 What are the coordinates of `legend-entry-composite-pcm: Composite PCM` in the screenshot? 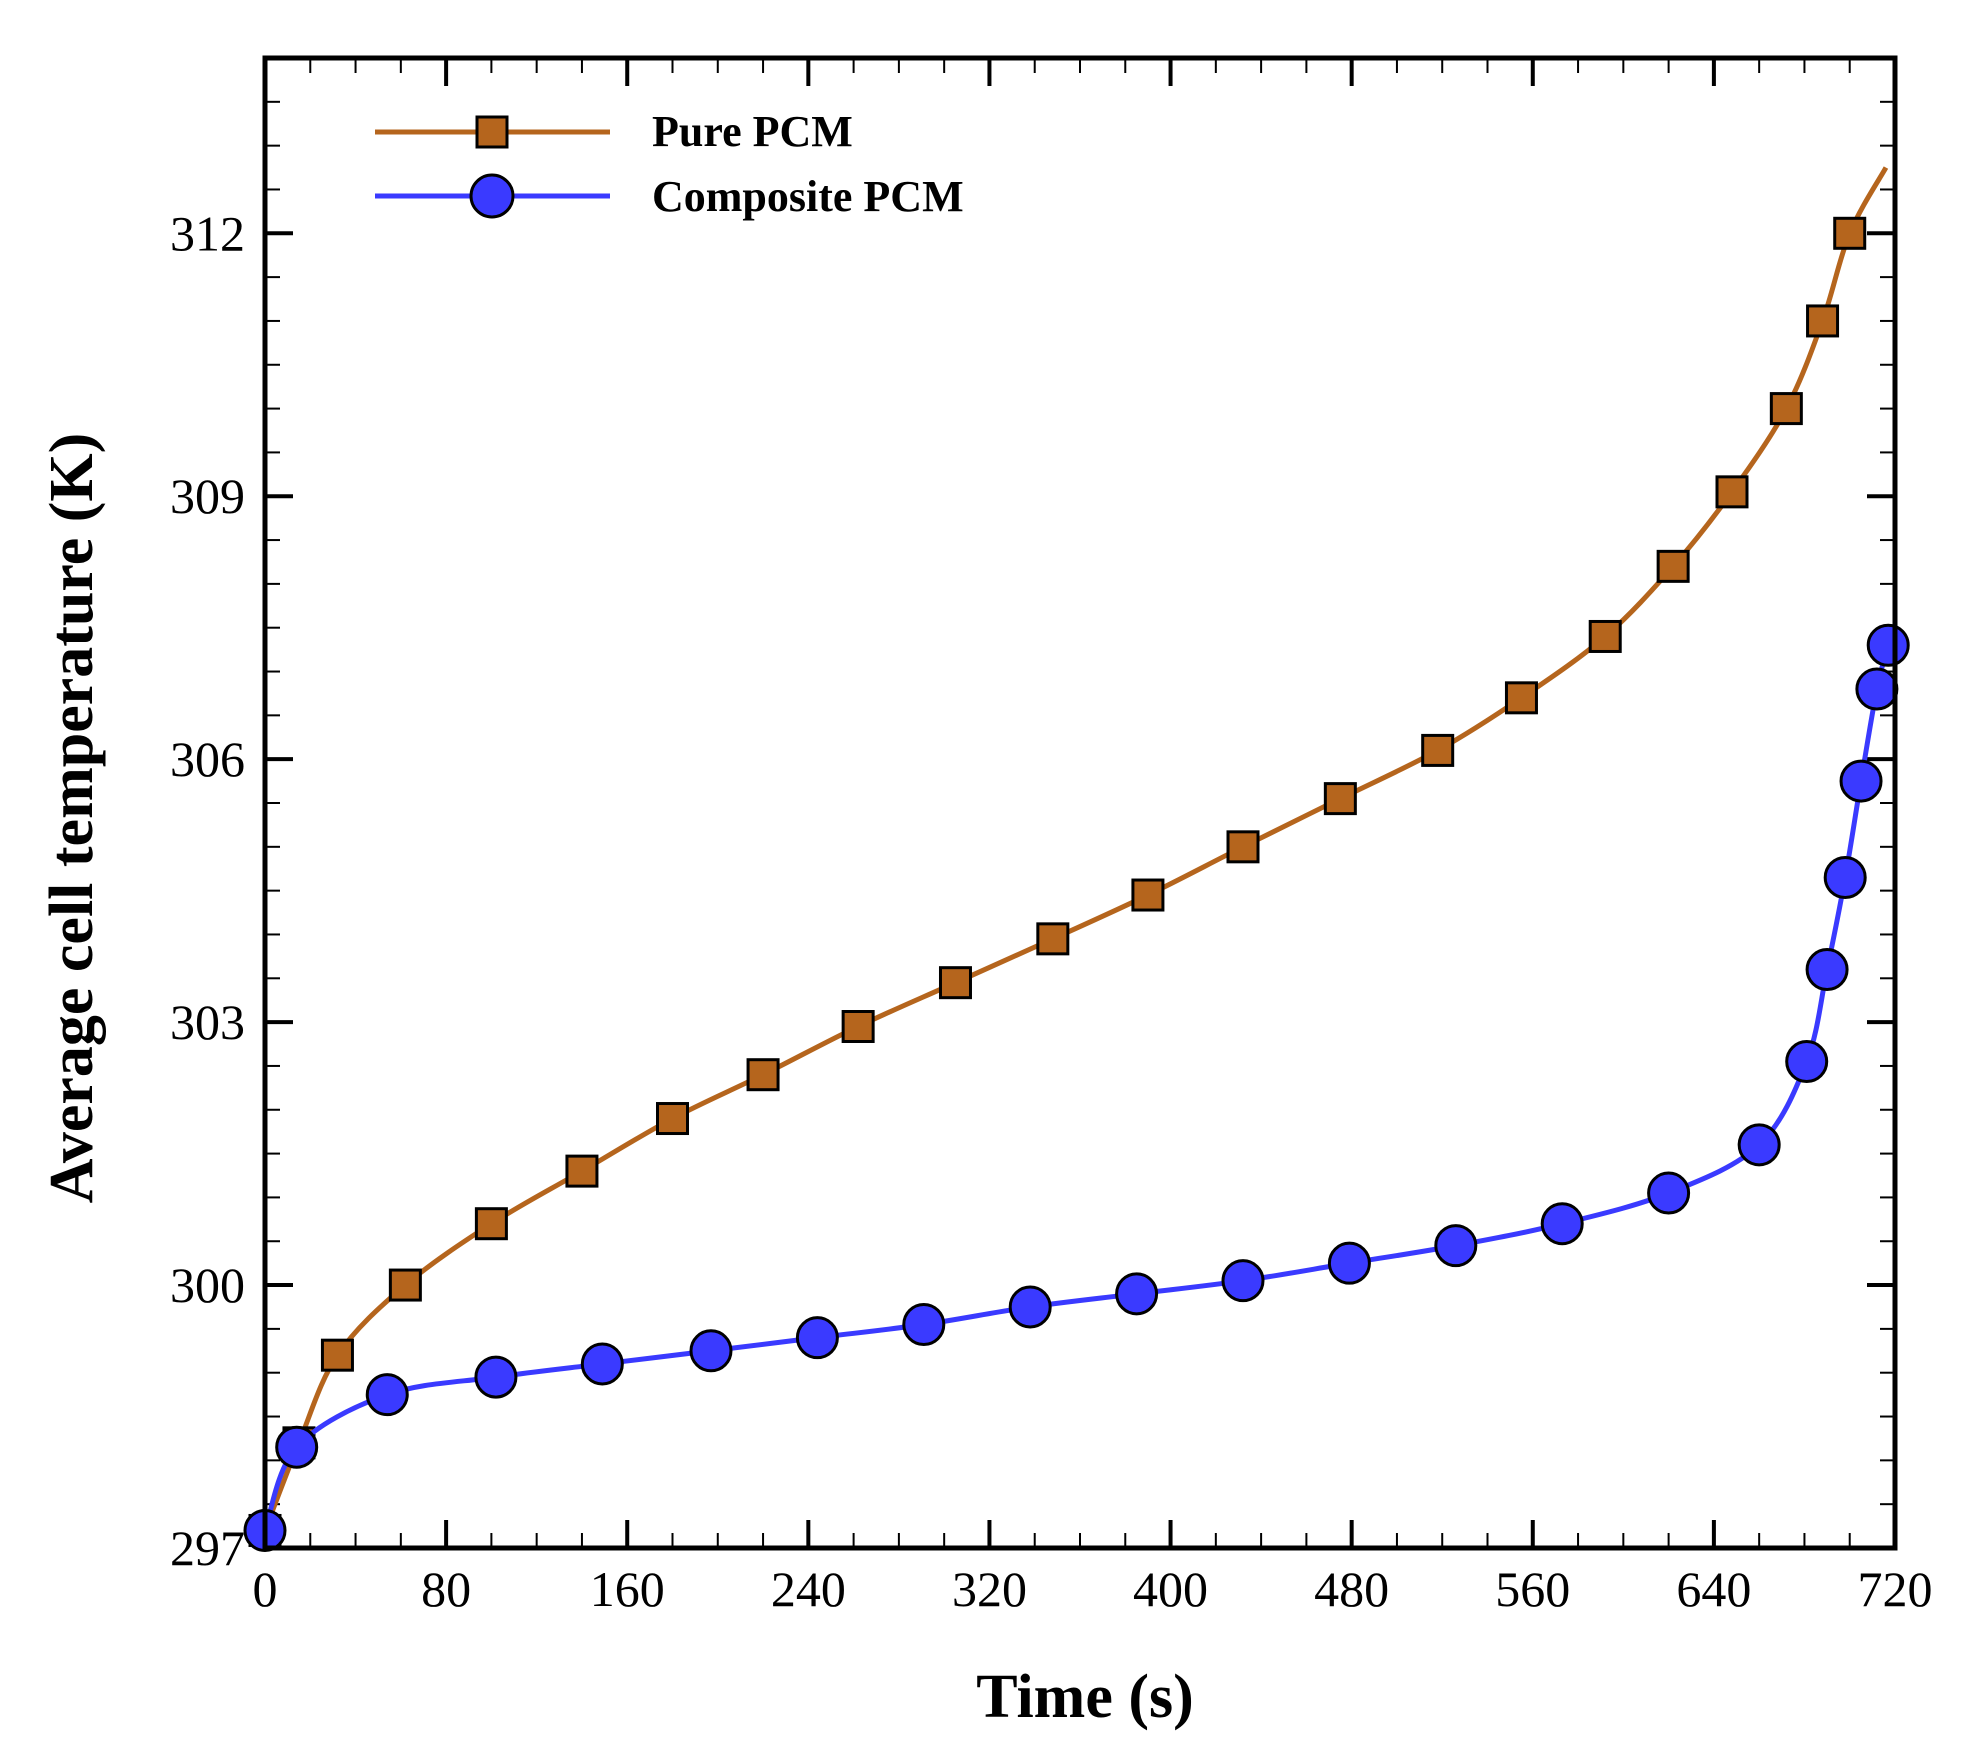 It's located at (669, 196).